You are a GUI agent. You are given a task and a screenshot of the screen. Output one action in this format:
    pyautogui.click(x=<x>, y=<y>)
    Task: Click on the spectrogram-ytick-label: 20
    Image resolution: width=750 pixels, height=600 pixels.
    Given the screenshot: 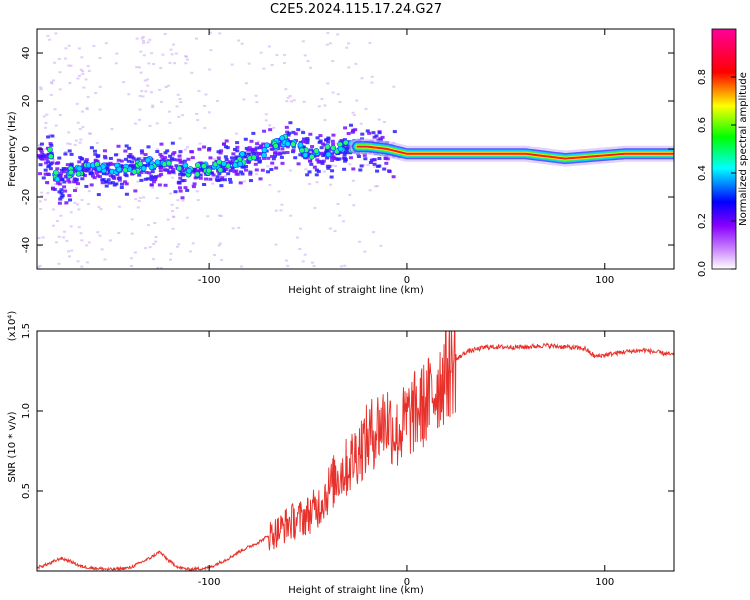 What is the action you would take?
    pyautogui.click(x=26, y=101)
    